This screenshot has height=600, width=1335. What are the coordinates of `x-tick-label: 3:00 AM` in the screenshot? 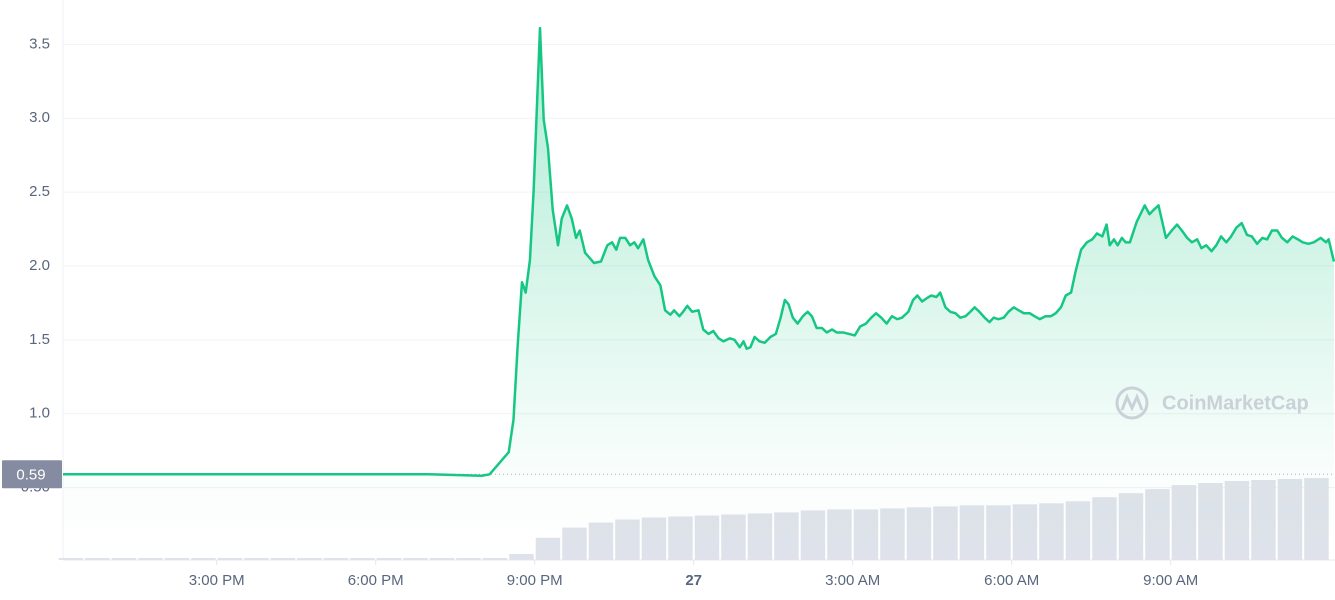 It's located at (852, 580).